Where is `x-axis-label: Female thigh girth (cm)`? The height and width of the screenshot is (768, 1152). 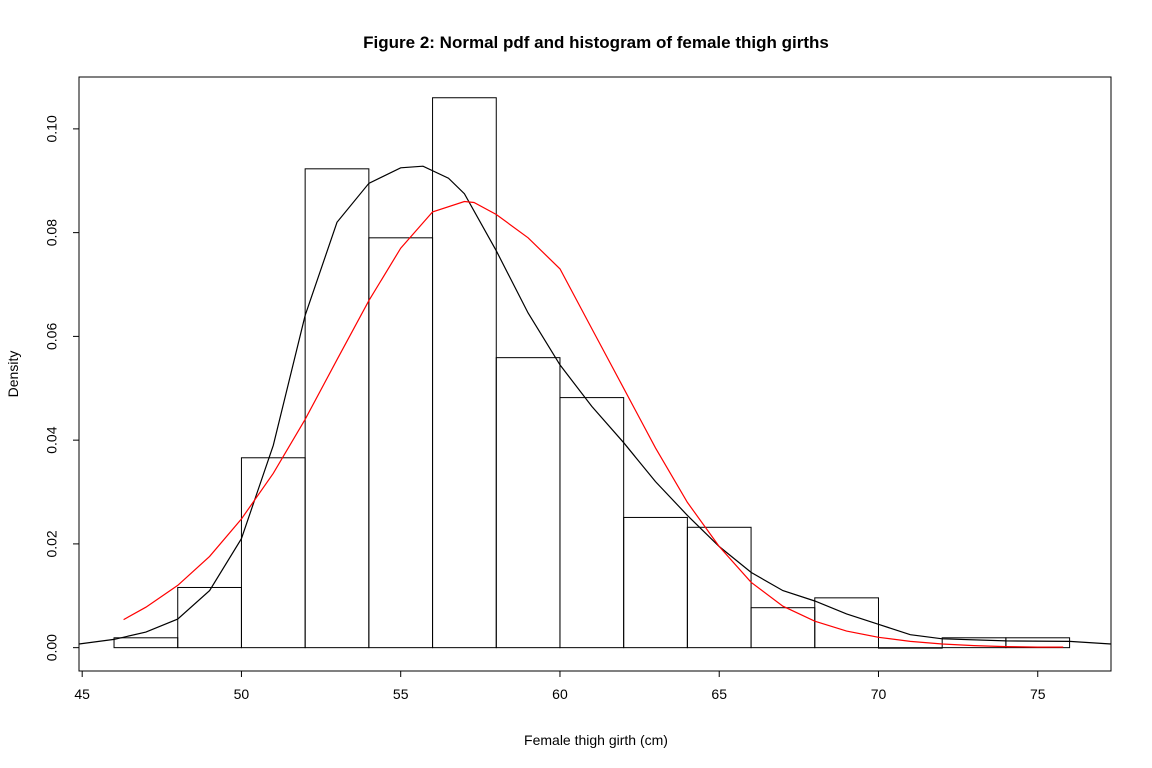 x-axis-label: Female thigh girth (cm) is located at coordinates (596, 740).